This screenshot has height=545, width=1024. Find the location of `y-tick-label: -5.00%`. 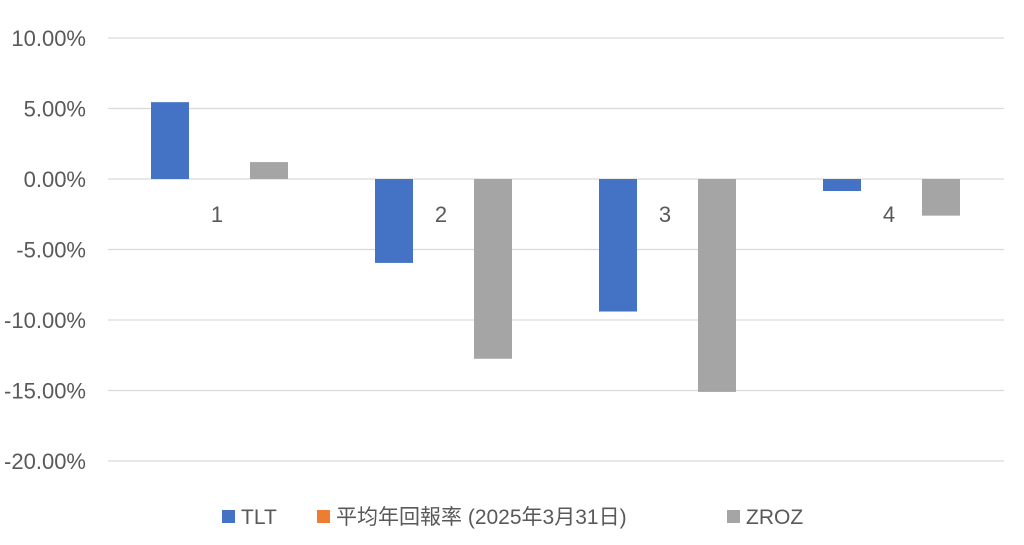

y-tick-label: -5.00% is located at coordinates (51, 250).